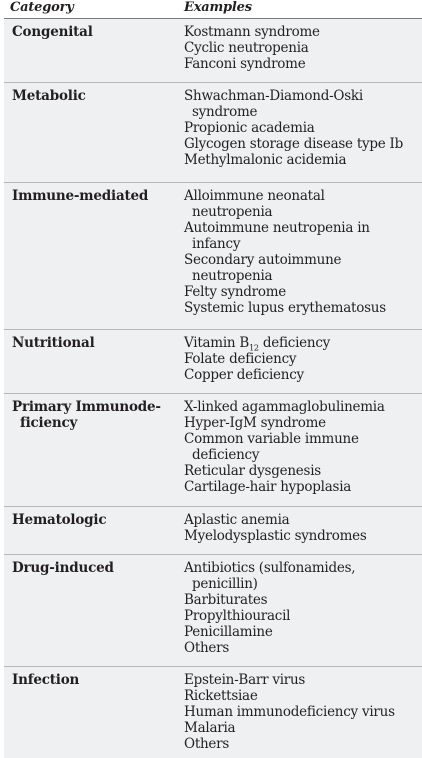 Image resolution: width=422 pixels, height=758 pixels. I want to click on example-item: Copper deficiency, so click(244, 375).